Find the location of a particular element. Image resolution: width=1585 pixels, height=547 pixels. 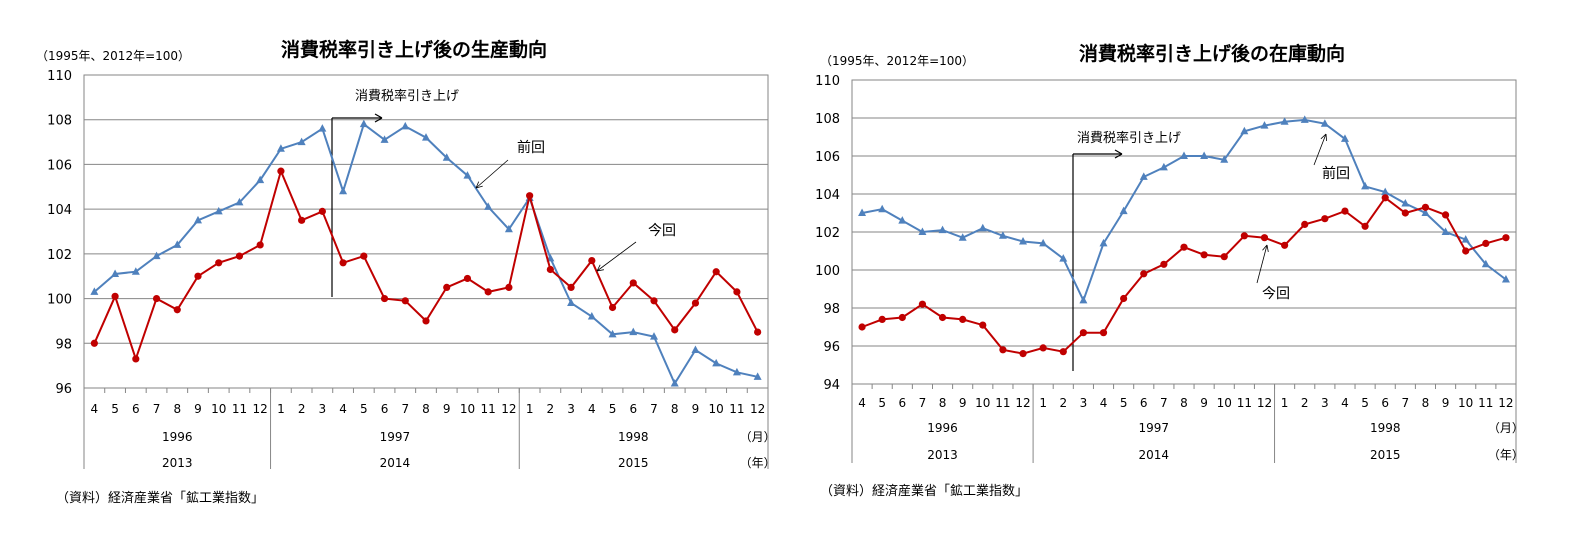

y-tick-label: 102 is located at coordinates (59, 255).